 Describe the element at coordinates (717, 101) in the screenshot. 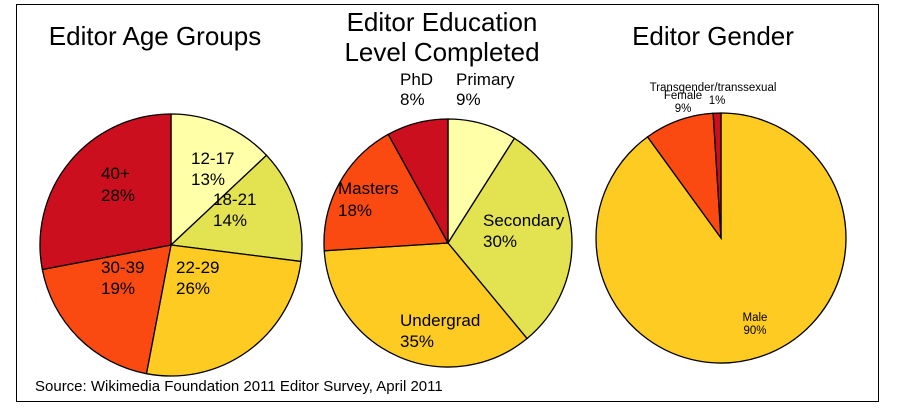

I see `slice-value-label: 1%` at that location.